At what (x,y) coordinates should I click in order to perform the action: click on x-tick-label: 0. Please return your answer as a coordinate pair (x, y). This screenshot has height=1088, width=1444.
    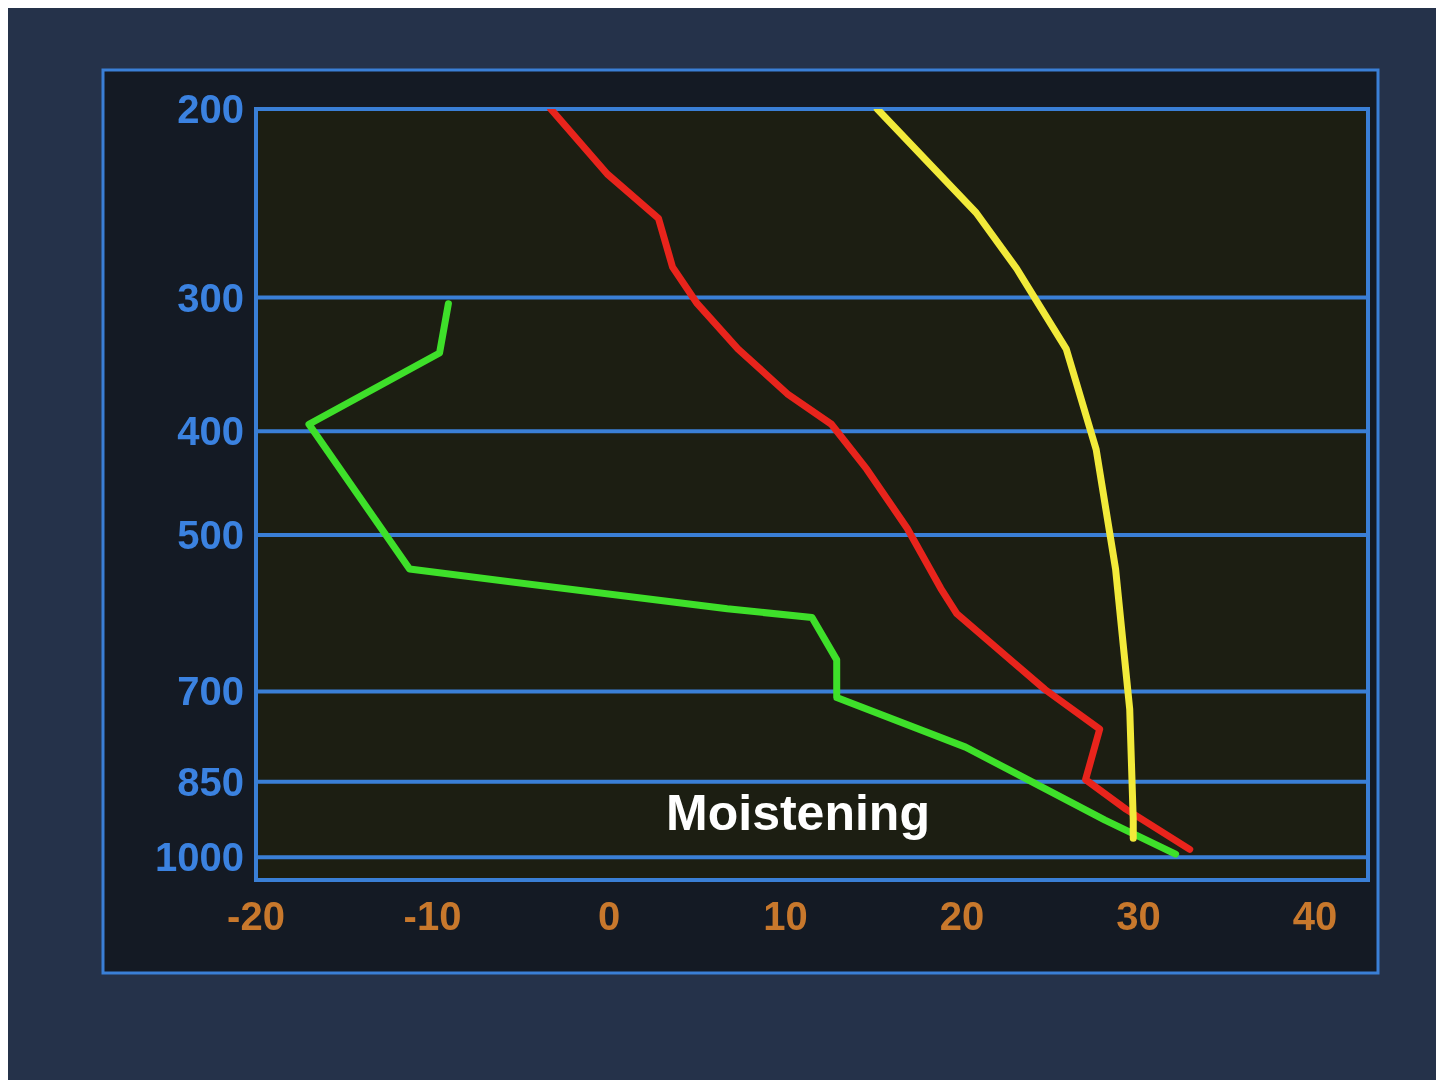
    Looking at the image, I should click on (609, 916).